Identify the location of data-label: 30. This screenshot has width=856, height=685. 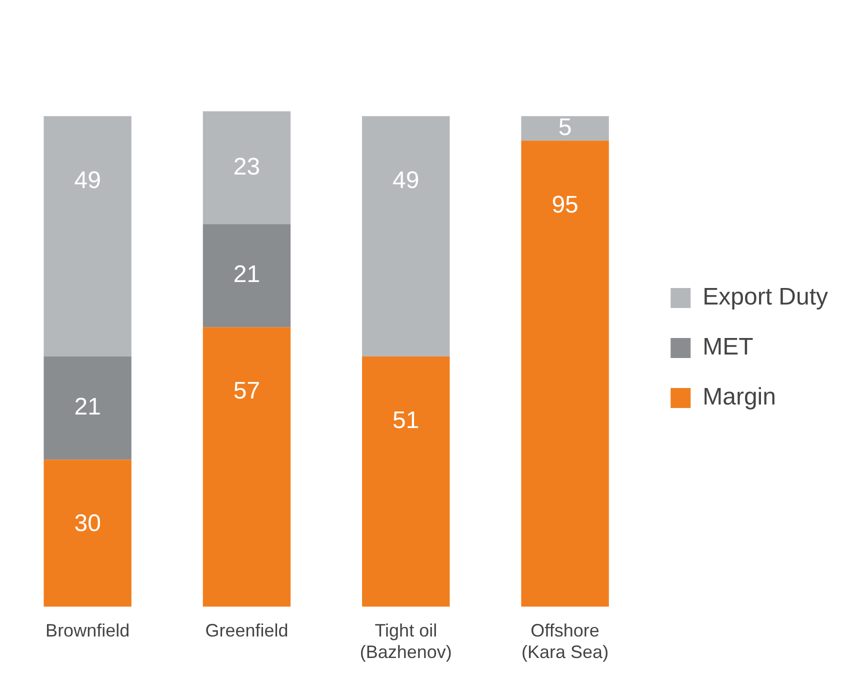
(87, 524).